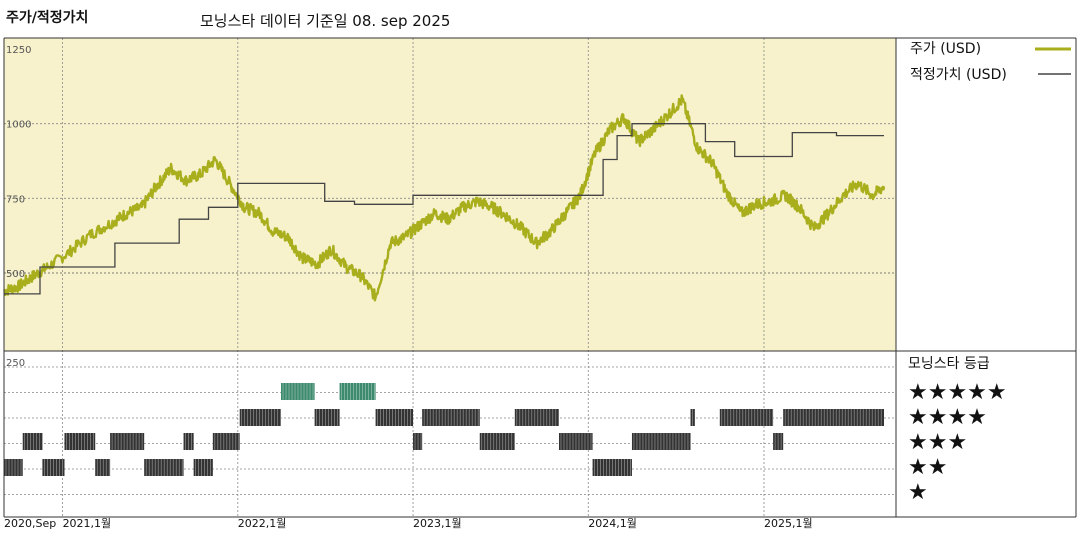 This screenshot has height=544, width=1080. Describe the element at coordinates (437, 523) in the screenshot. I see `x-tick-label: 2023,1월` at that location.